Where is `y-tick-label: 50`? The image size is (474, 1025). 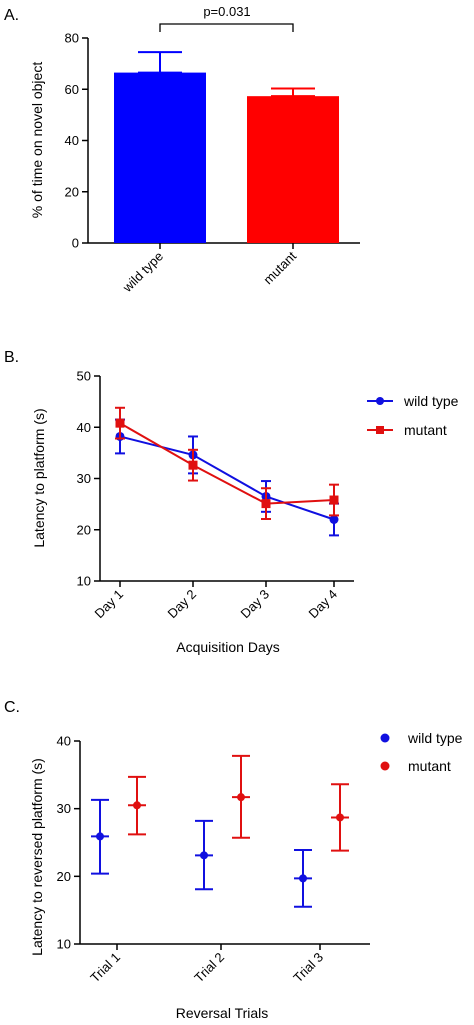 y-tick-label: 50 is located at coordinates (84, 376).